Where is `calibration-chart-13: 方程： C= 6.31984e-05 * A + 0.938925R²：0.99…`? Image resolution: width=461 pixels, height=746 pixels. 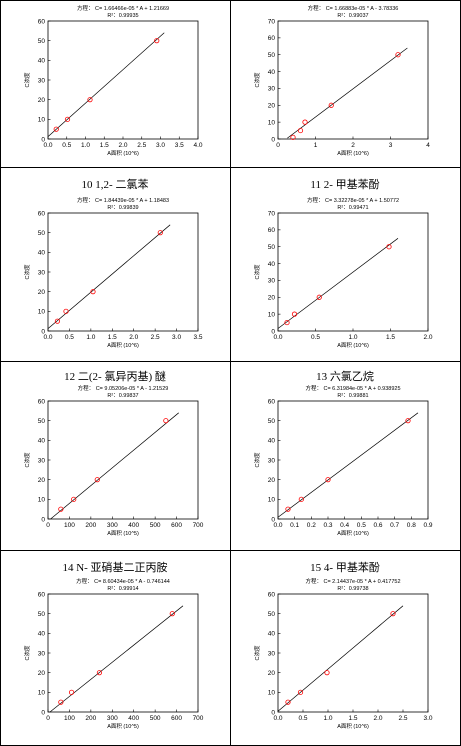
calibration-chart-13: 方程： C= 6.31984e-05 * A + 0.938925R²：0.99… is located at coordinates (343, 460).